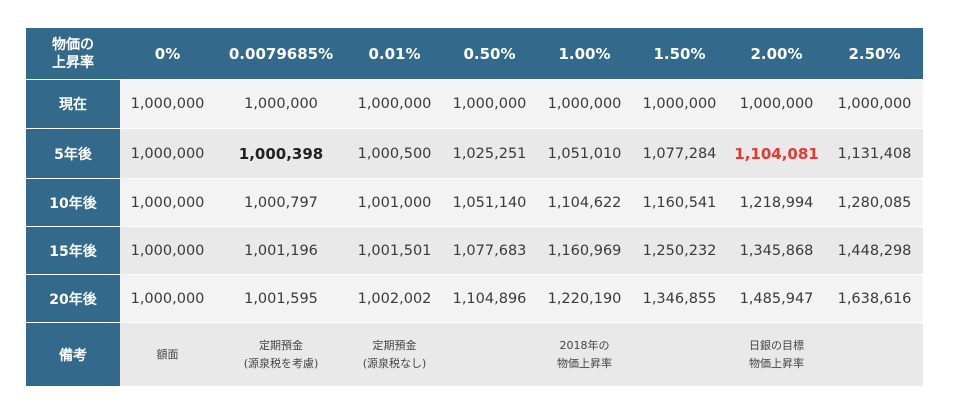 The height and width of the screenshot is (403, 960). What do you see at coordinates (489, 250) in the screenshot?
I see `table-cell: 1,077,683` at bounding box center [489, 250].